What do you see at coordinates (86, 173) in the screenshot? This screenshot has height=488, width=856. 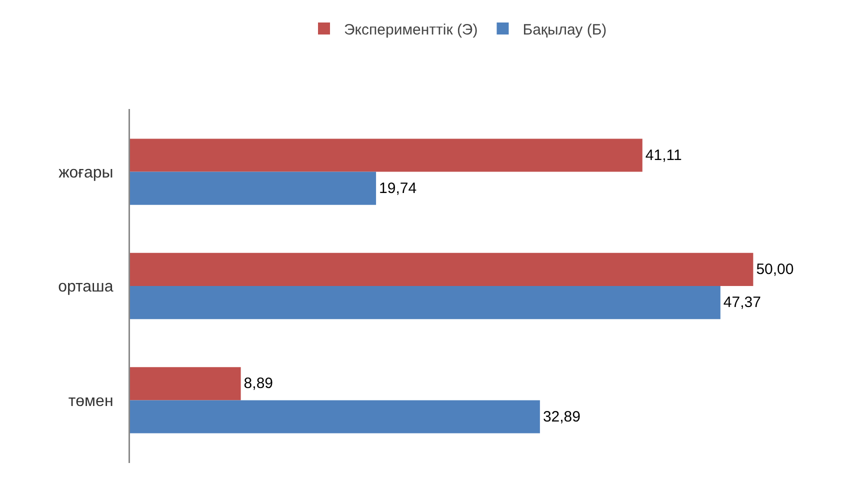 I see `y-tick-label: жоғары` at bounding box center [86, 173].